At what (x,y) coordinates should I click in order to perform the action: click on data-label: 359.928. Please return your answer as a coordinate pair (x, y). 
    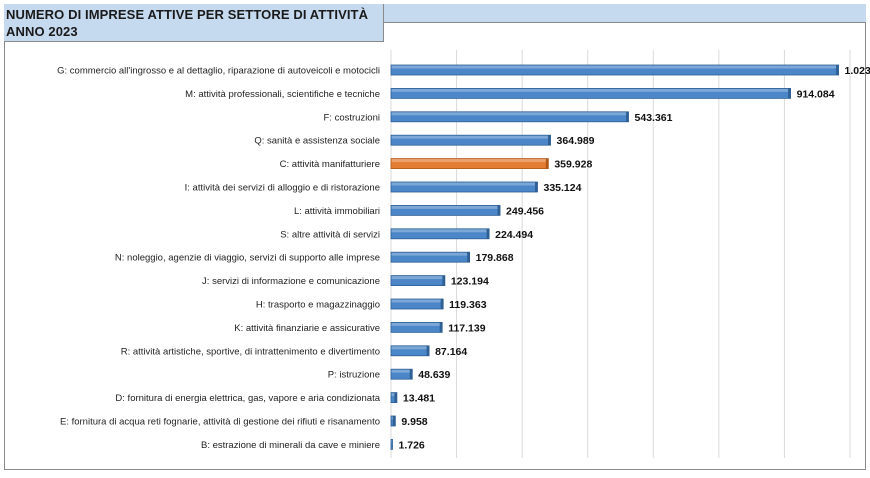
    Looking at the image, I should click on (573, 165).